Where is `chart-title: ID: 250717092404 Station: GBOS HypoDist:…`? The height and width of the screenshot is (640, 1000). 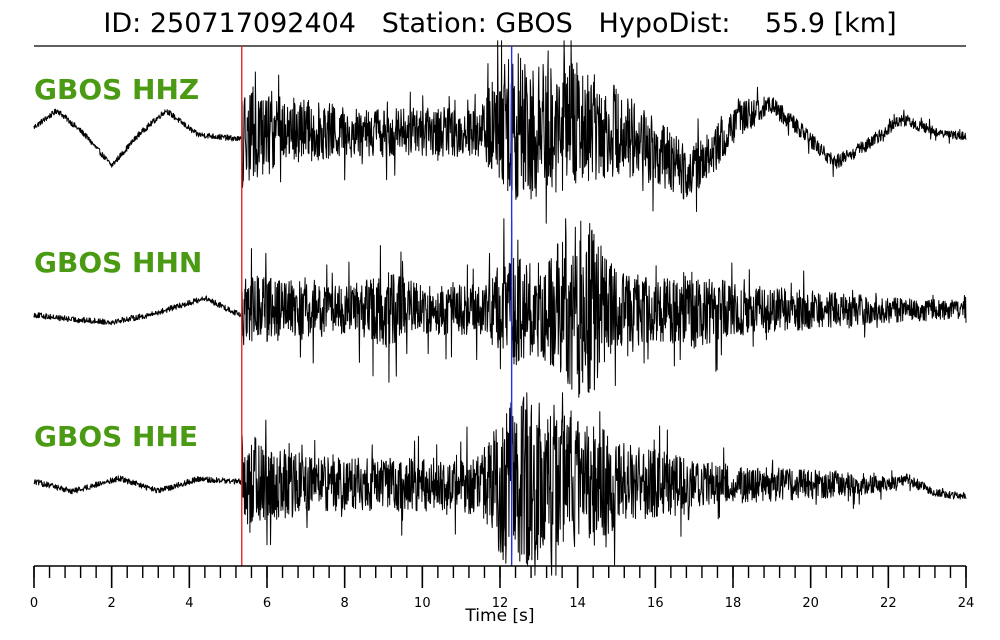 chart-title: ID: 250717092404 Station: GBOS HypoDist:… is located at coordinates (500, 23).